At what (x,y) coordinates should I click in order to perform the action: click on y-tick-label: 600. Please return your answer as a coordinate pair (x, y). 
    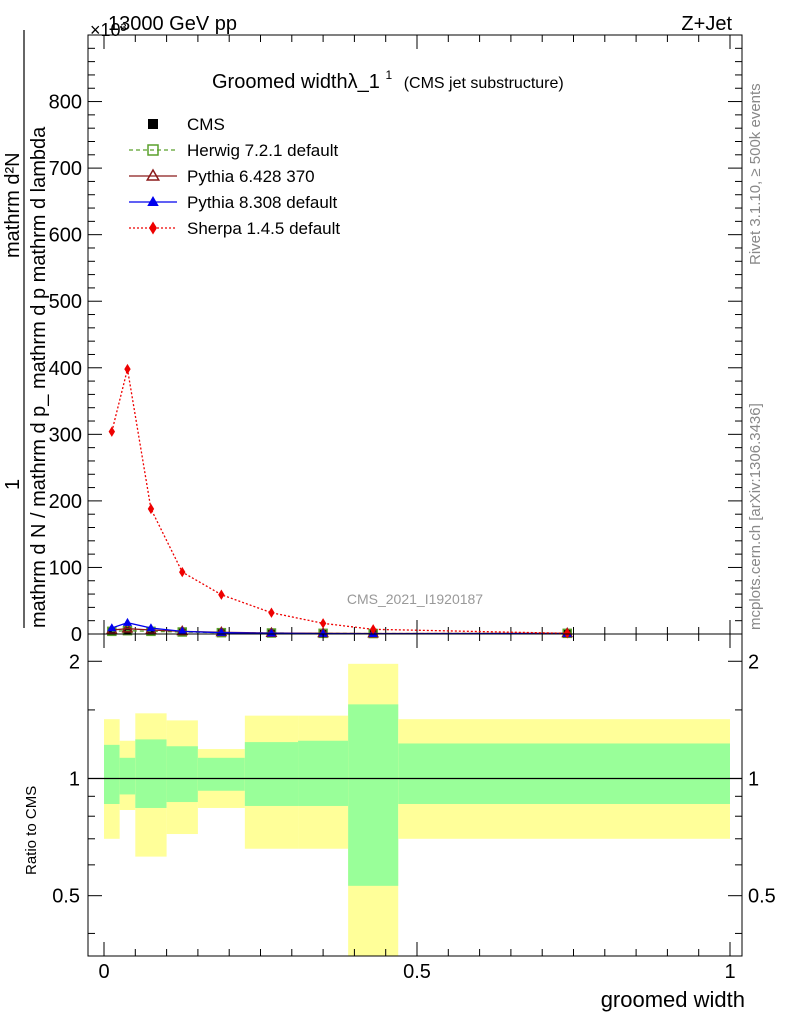
    Looking at the image, I should click on (65, 236).